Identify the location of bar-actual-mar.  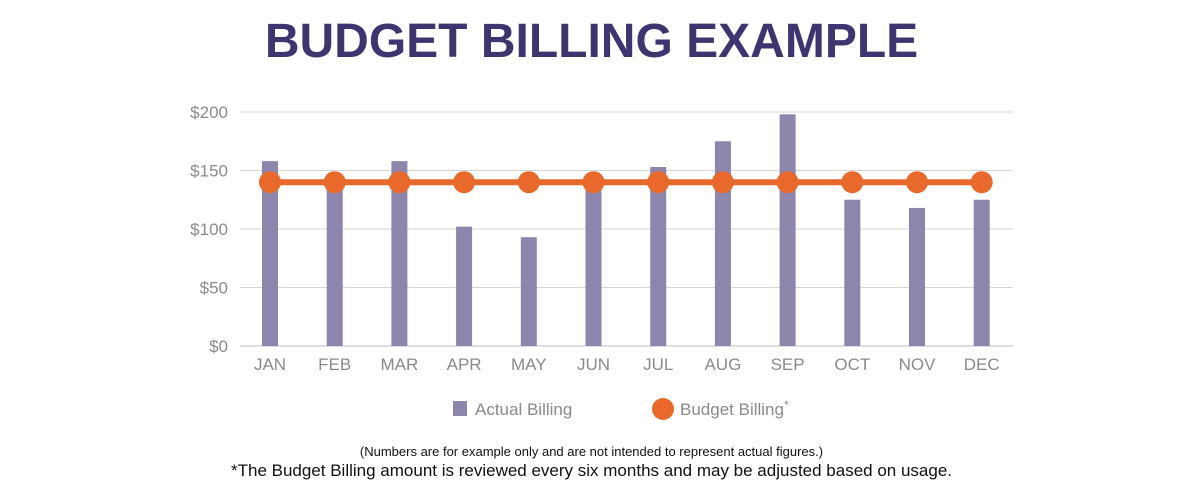
(399, 253).